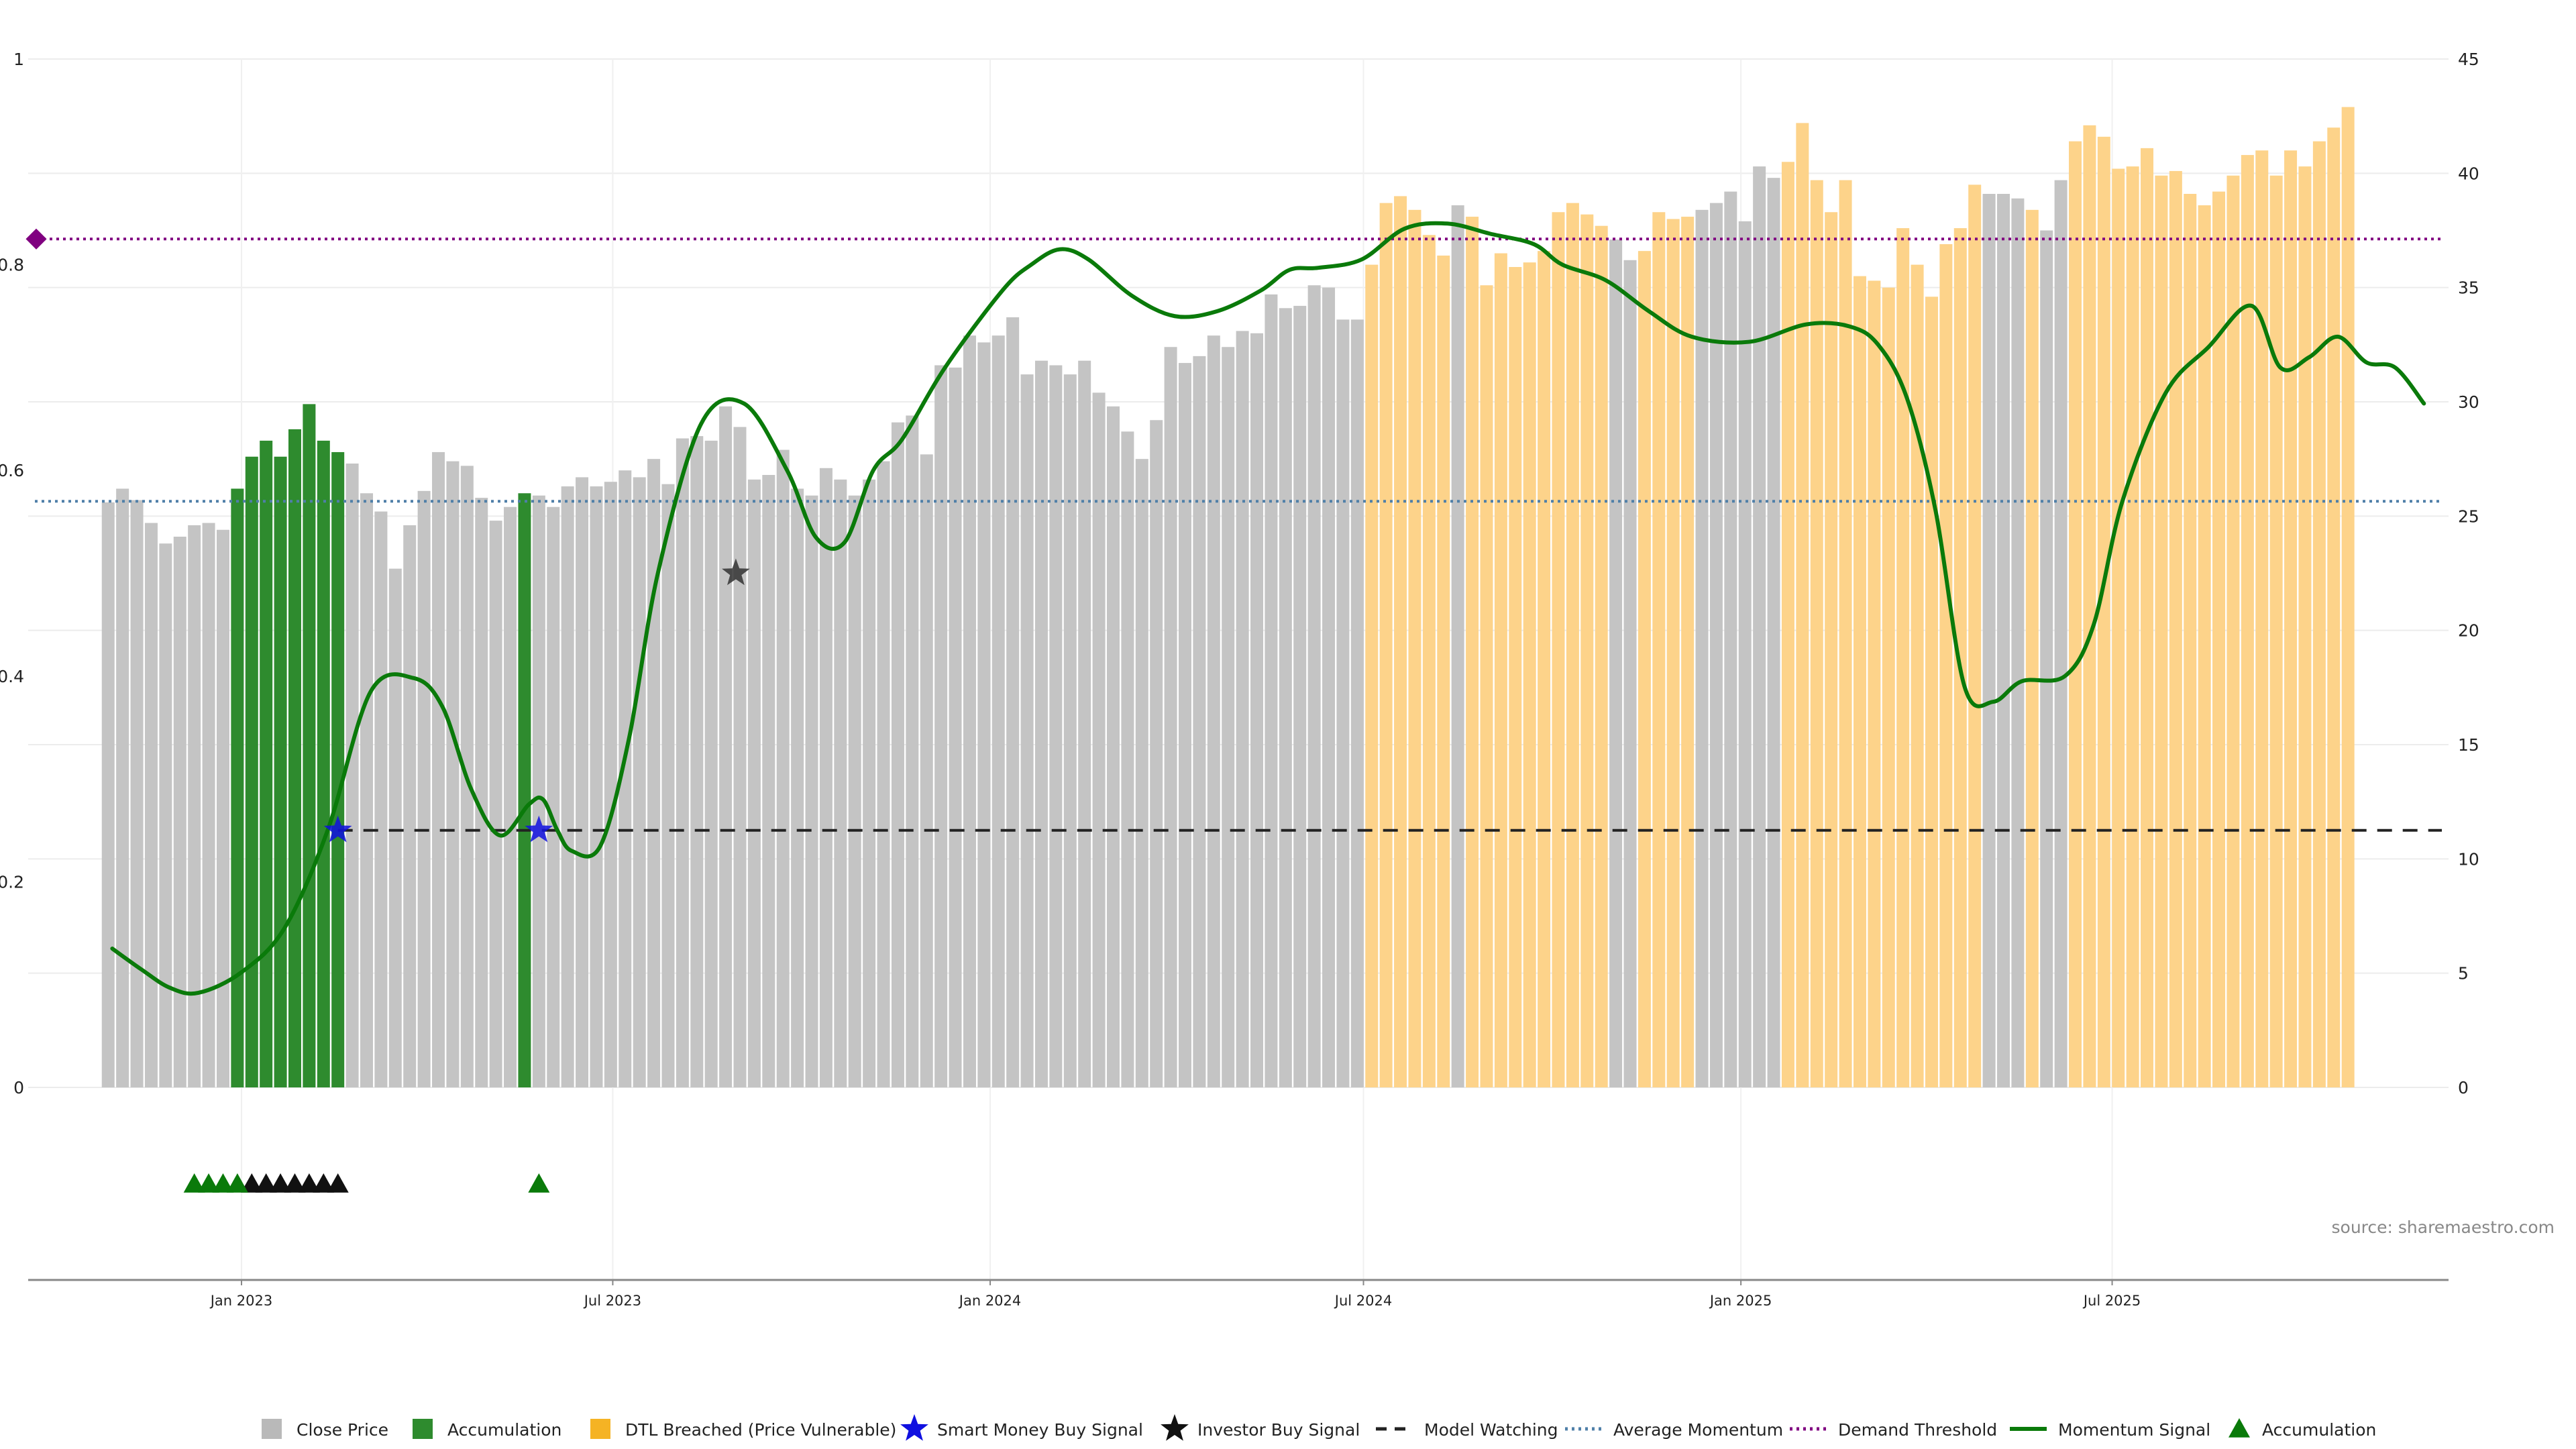 The height and width of the screenshot is (1449, 2576). What do you see at coordinates (1491, 1430) in the screenshot?
I see `legend-label-5: Model Watching` at bounding box center [1491, 1430].